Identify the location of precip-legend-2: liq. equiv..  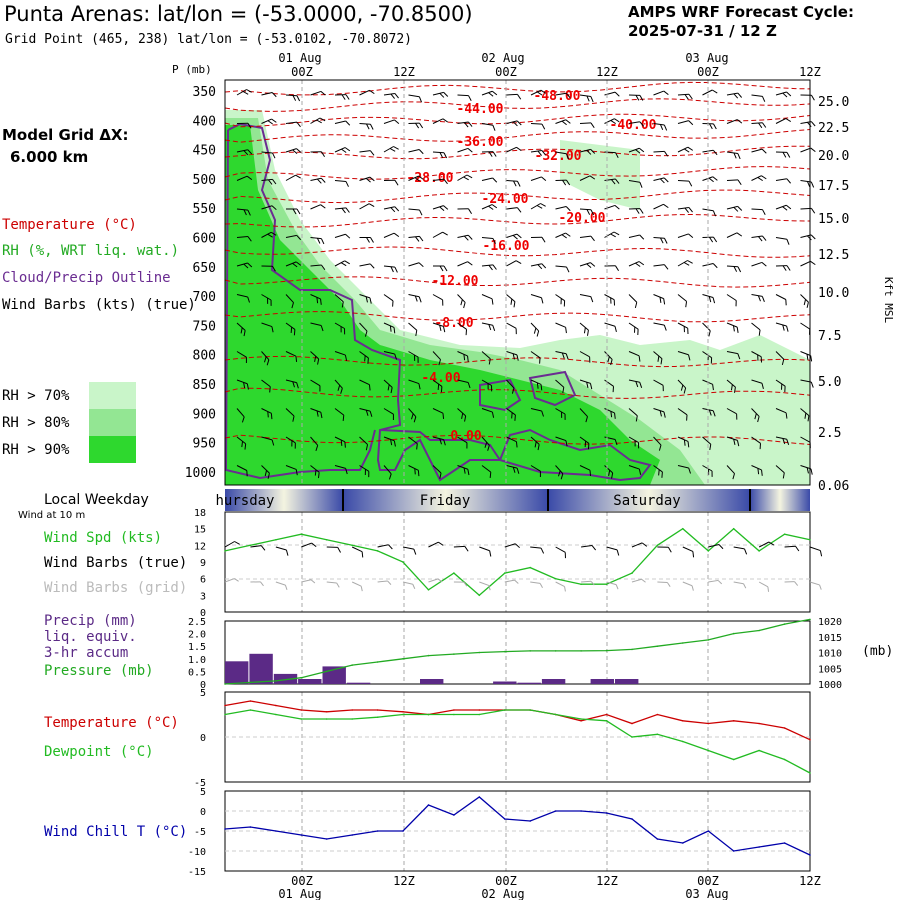
(90, 637).